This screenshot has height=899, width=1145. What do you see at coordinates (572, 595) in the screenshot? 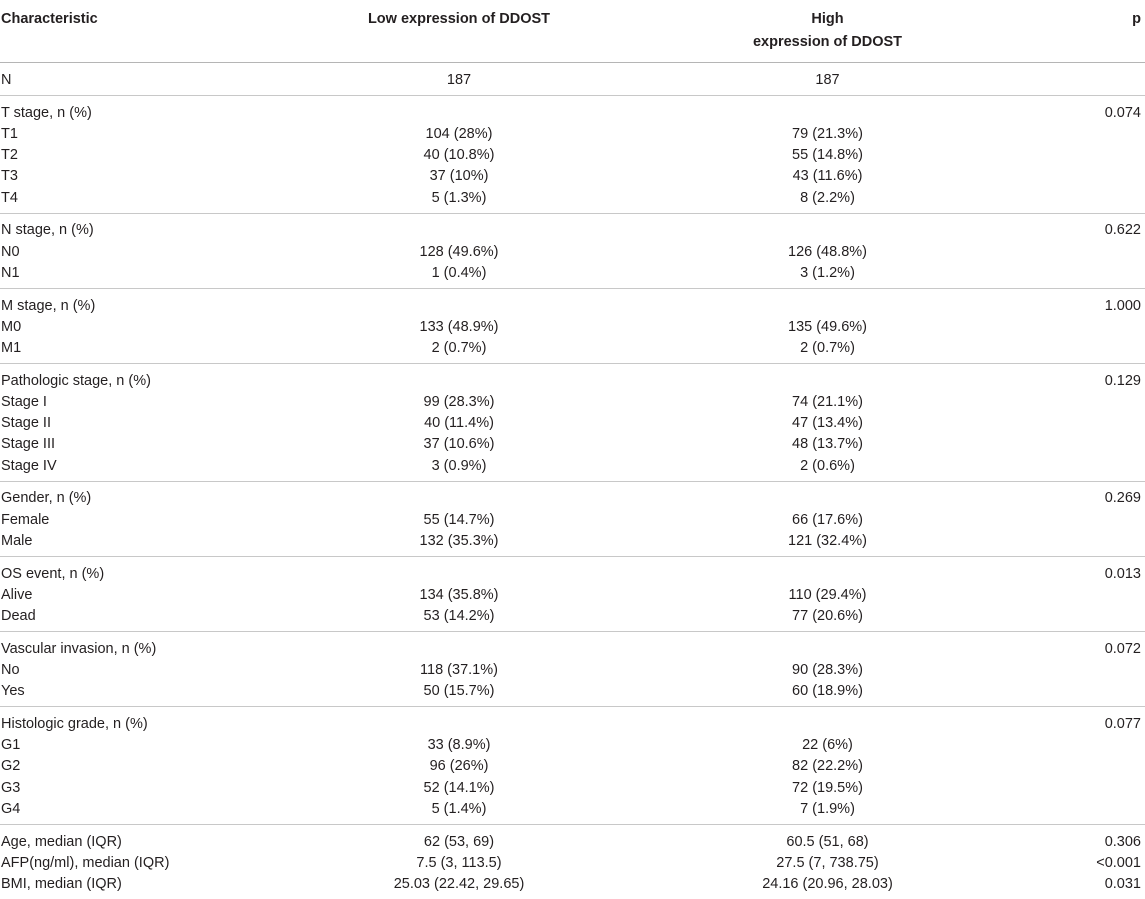
I see `table-row: Alive 134 (35.8%) 110 (29.4%)` at bounding box center [572, 595].